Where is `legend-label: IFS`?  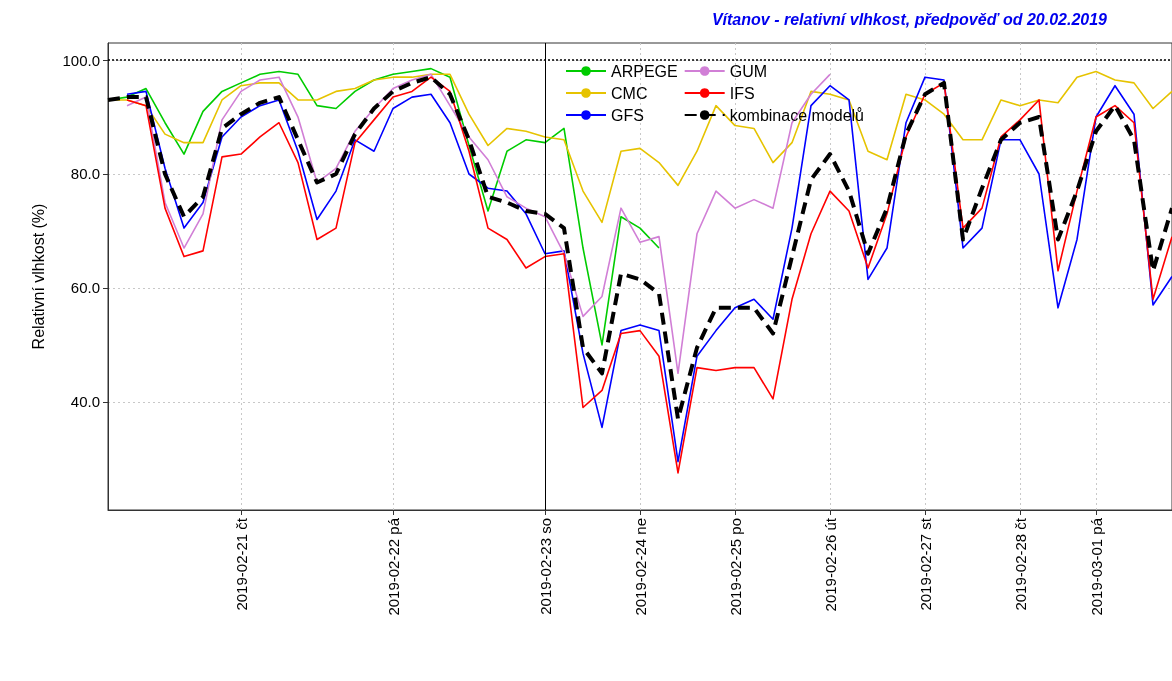 legend-label: IFS is located at coordinates (742, 93).